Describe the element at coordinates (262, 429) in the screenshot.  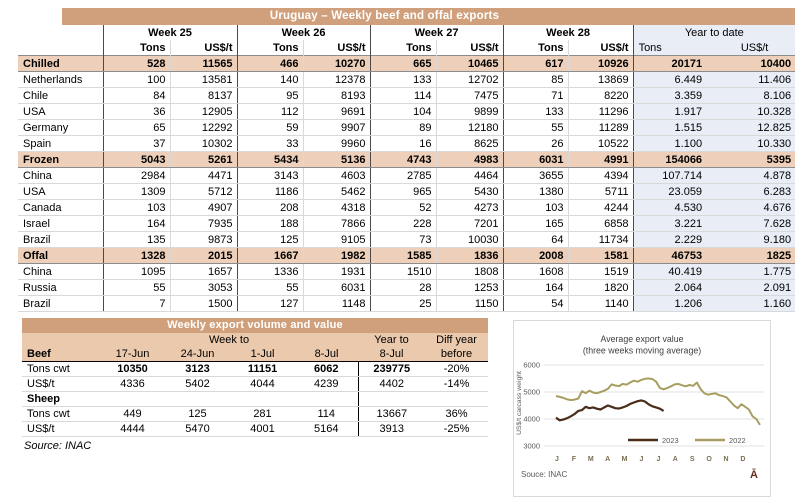
I see `value-cell: 4001` at that location.